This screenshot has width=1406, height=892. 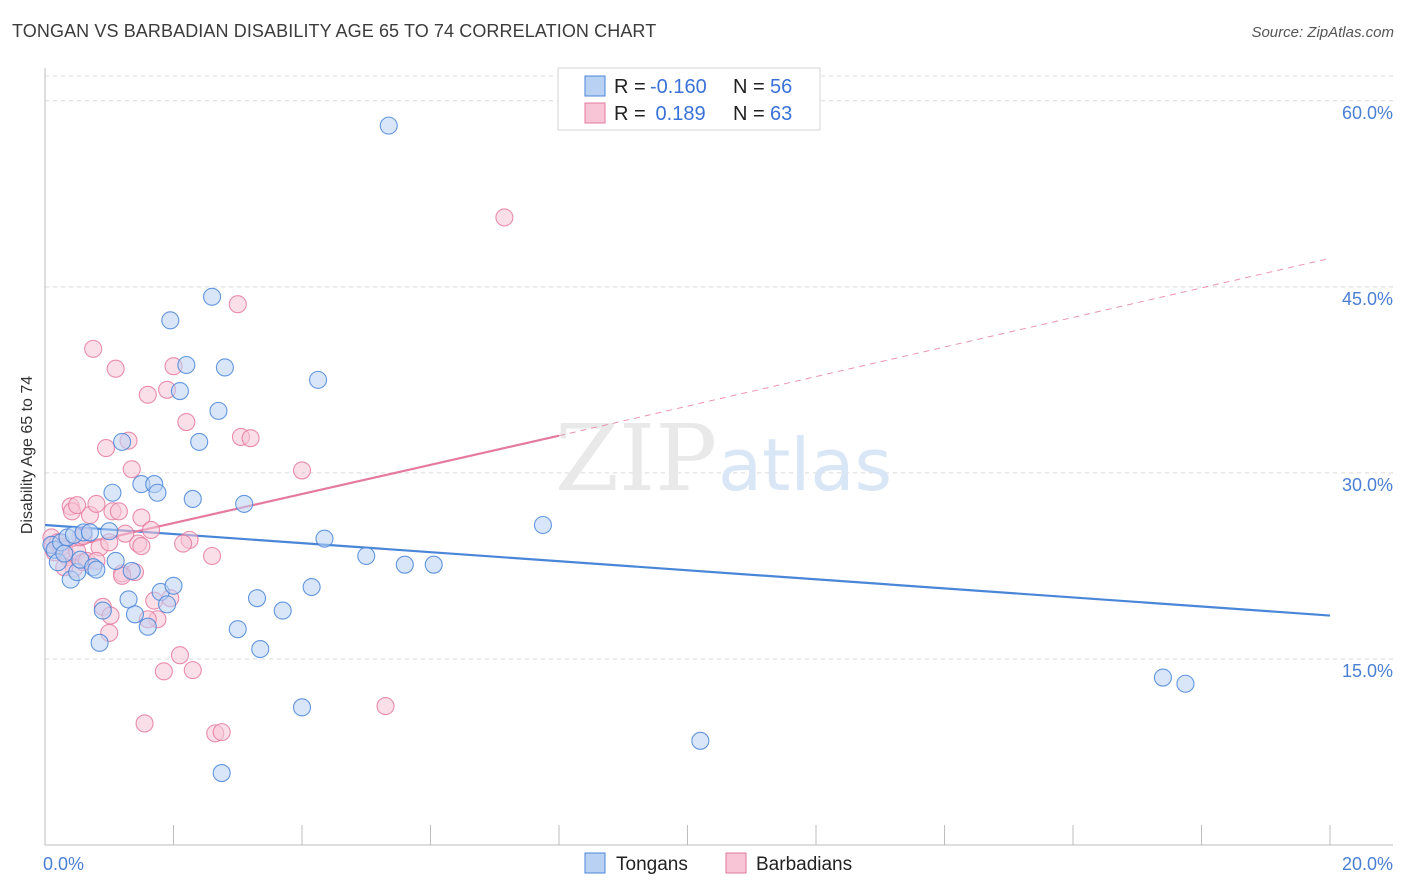 What do you see at coordinates (749, 114) in the screenshot?
I see `legend-n-label-barbadians: N =` at bounding box center [749, 114].